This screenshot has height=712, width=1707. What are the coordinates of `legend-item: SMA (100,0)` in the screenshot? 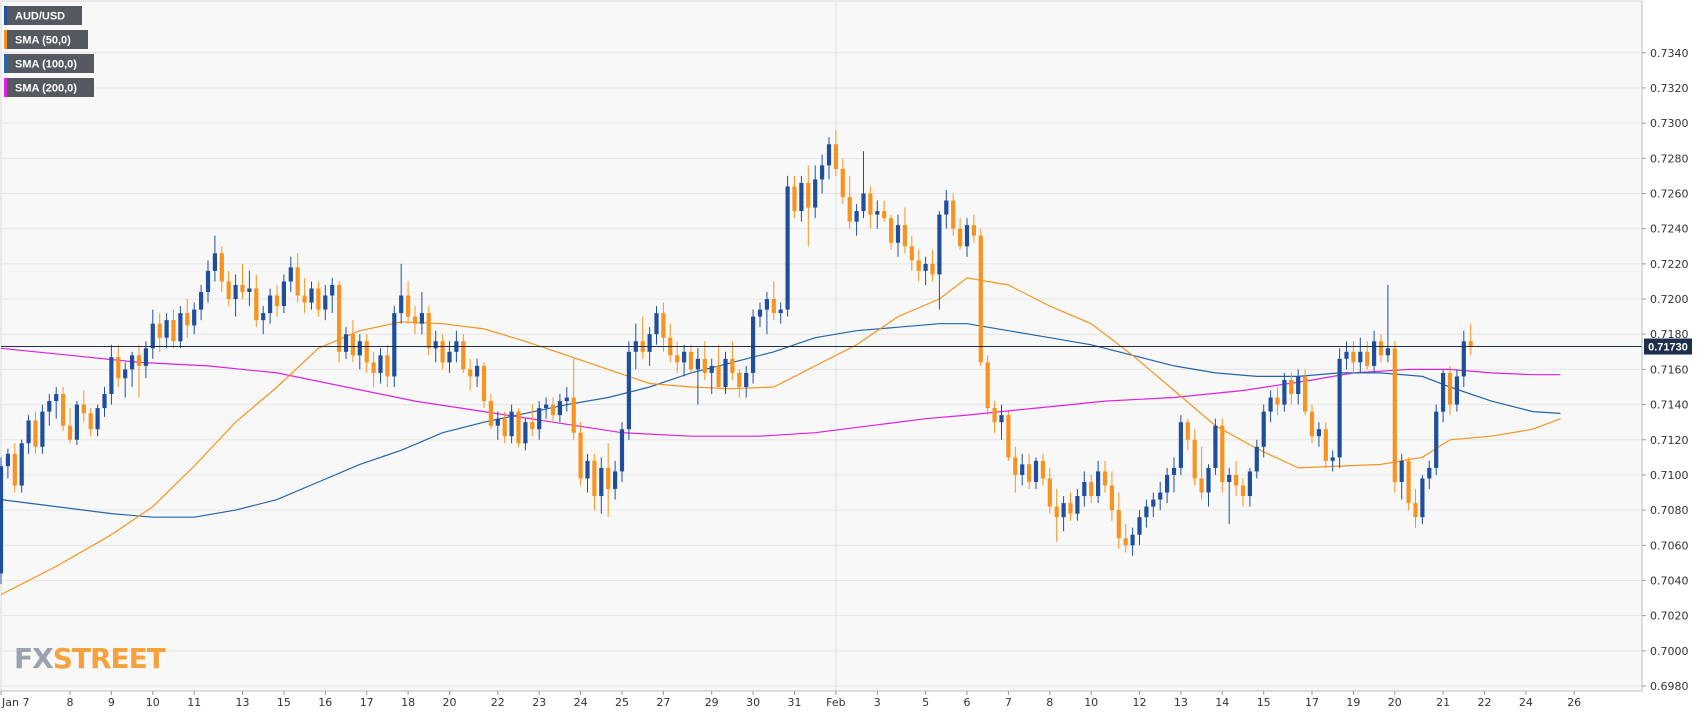 It's located at (49, 63).